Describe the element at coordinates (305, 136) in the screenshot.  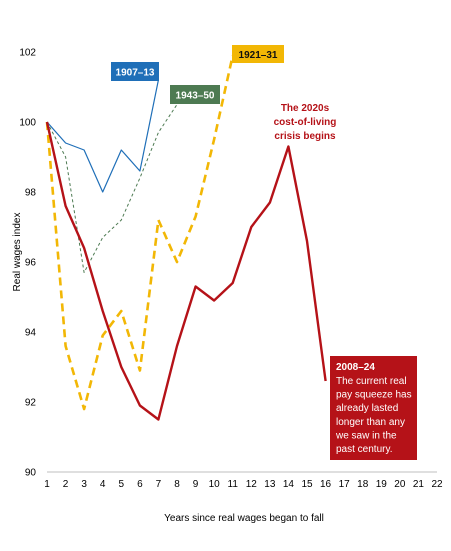
I see `crisis-annotation-line: crisis begins` at that location.